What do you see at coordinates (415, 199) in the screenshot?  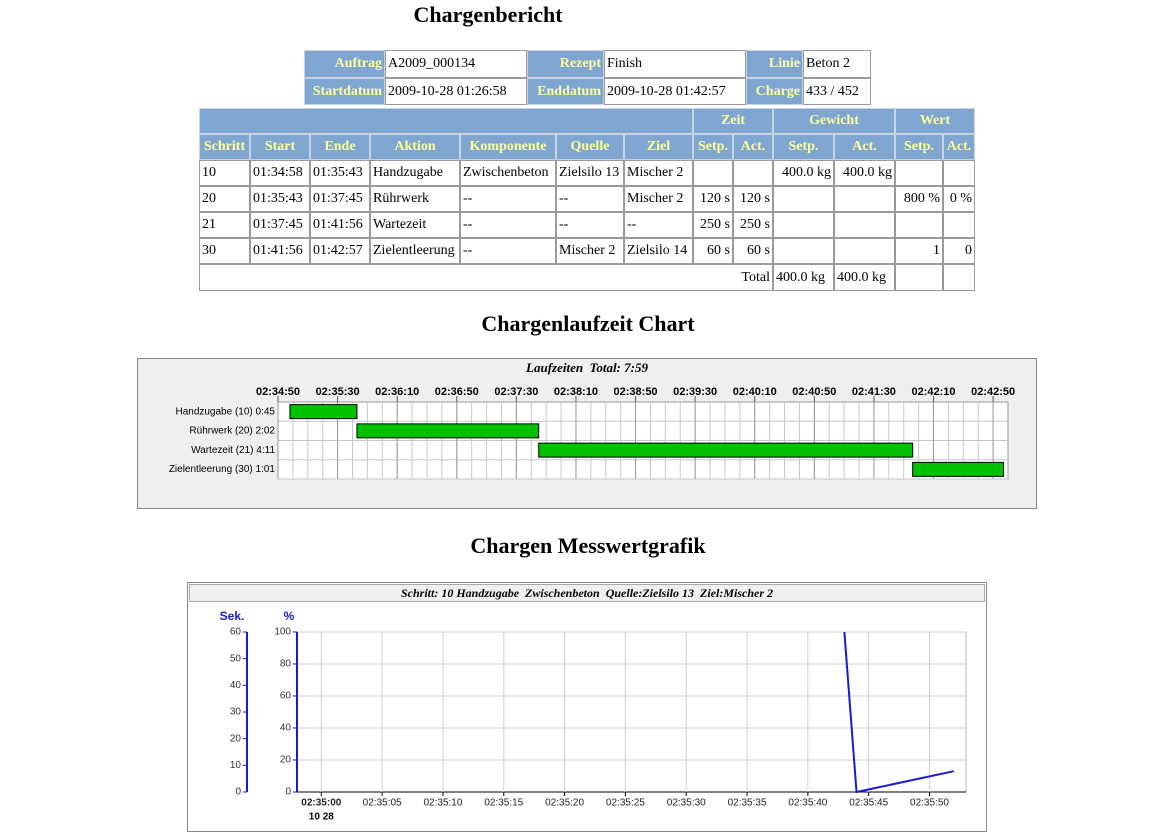 I see `table-cell: Rührwerk` at bounding box center [415, 199].